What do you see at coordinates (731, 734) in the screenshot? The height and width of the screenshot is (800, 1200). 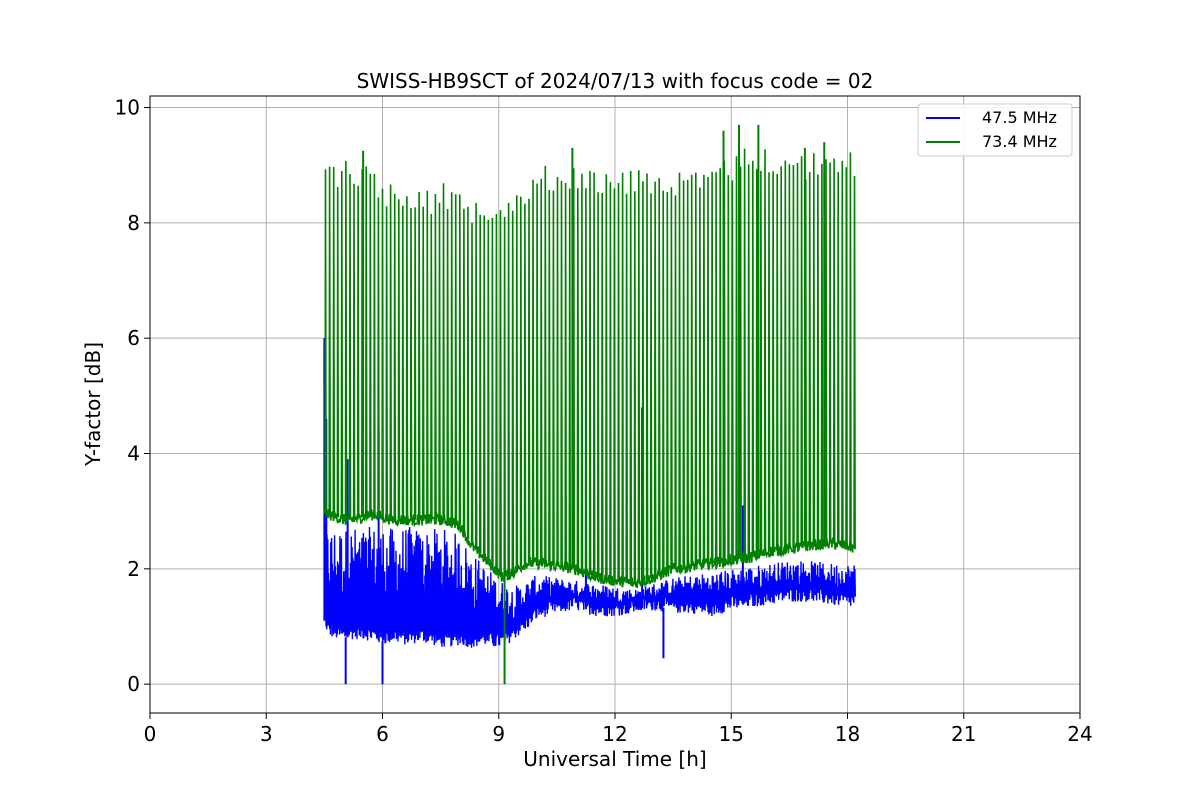 I see `x-tick-label: 15` at bounding box center [731, 734].